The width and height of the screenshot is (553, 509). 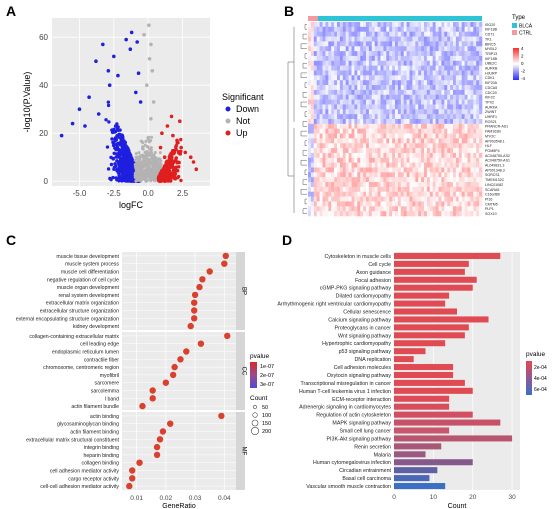 What do you see at coordinates (488, 199) in the screenshot?
I see `heatmap-gene-label: PI16` at bounding box center [488, 199].